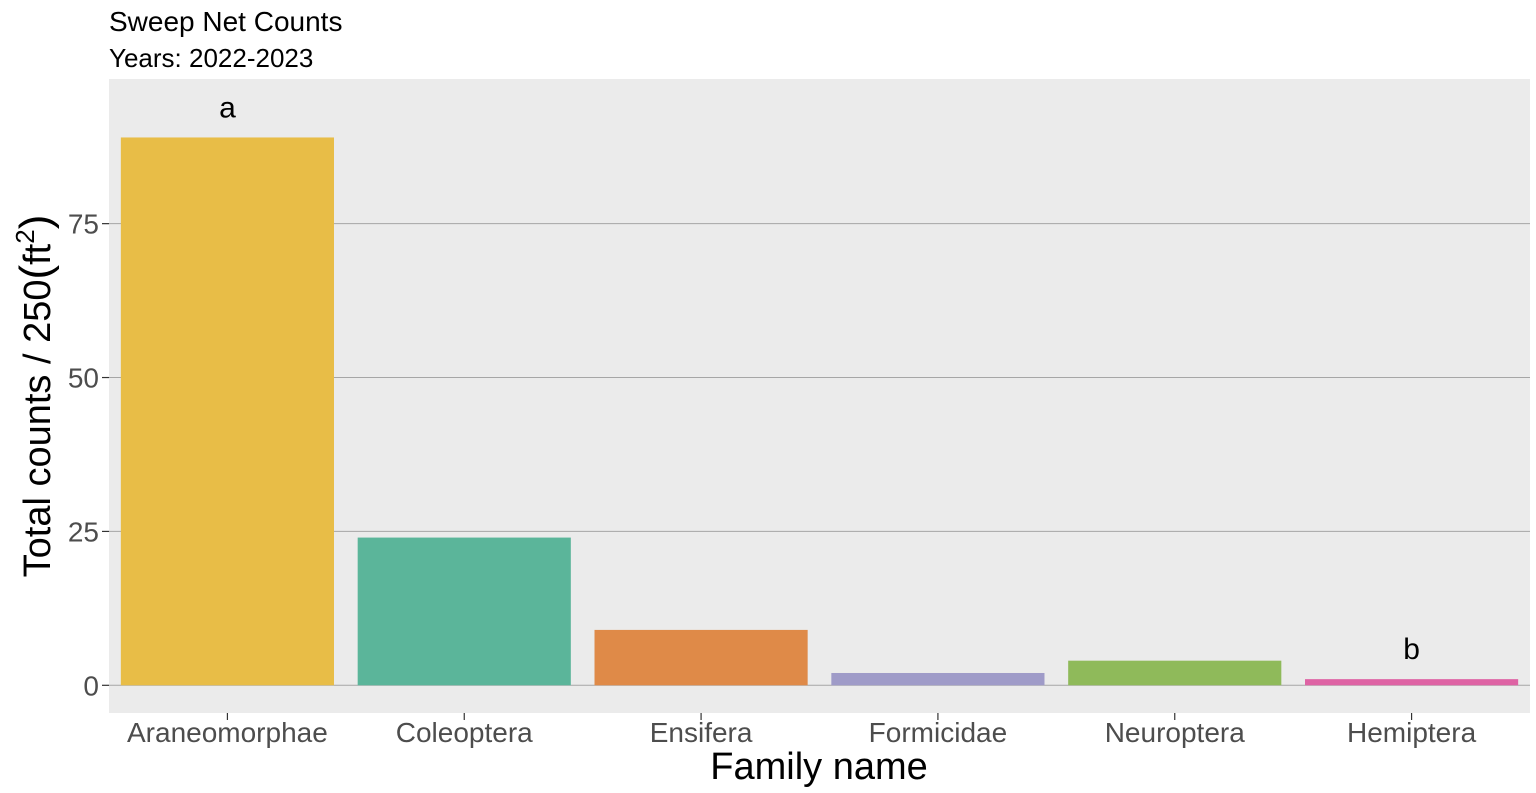  Describe the element at coordinates (25, 236) in the screenshot. I see `y-axis-title-exponent: 2` at that location.